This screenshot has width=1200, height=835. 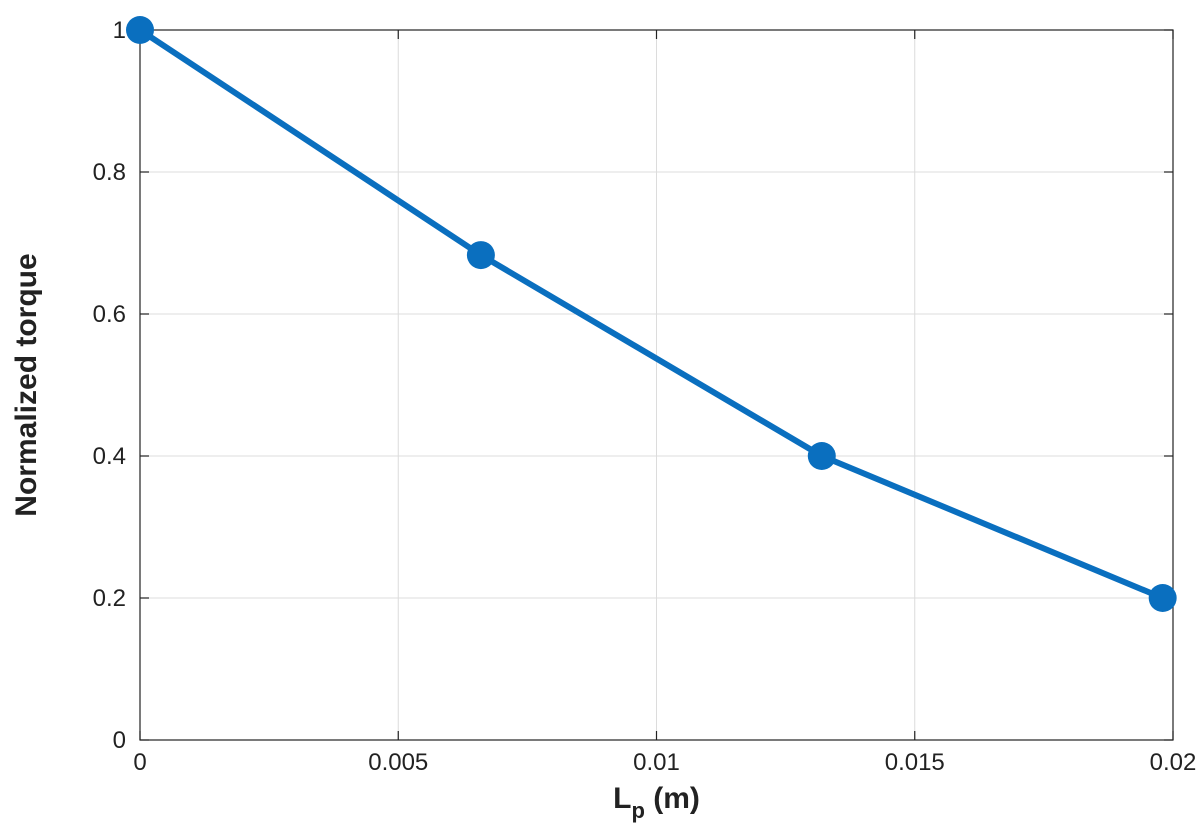 I want to click on x-axis-label-main: L, so click(x=622, y=798).